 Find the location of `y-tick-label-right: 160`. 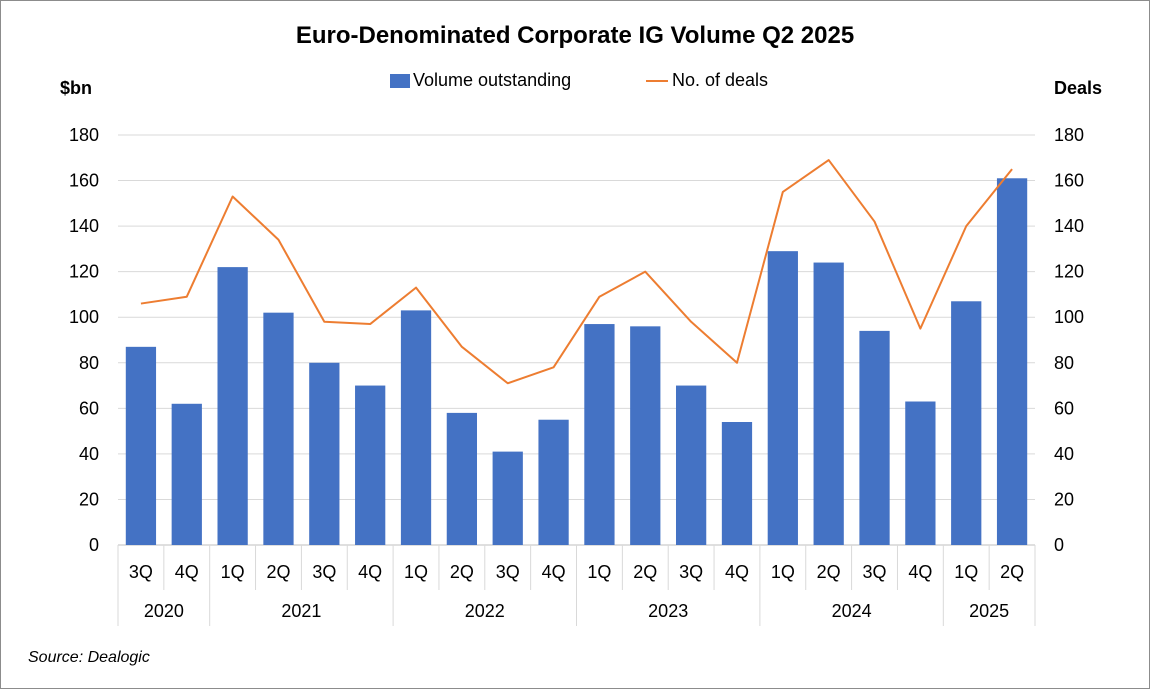

y-tick-label-right: 160 is located at coordinates (1069, 181).